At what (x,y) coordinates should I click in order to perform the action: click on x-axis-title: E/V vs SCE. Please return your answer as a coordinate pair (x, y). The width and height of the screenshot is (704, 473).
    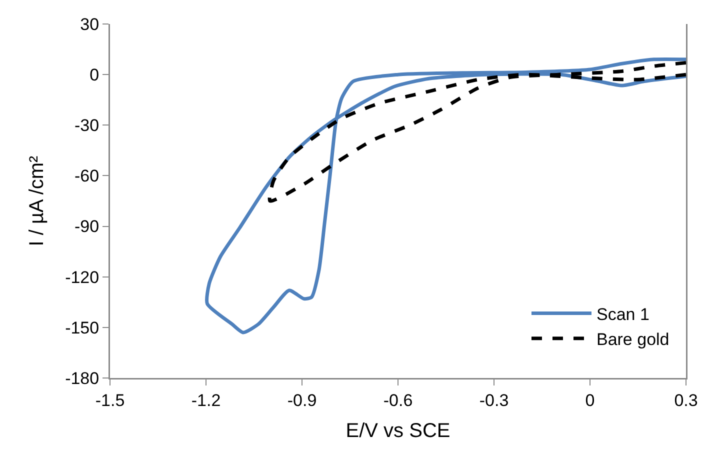
    Looking at the image, I should click on (398, 431).